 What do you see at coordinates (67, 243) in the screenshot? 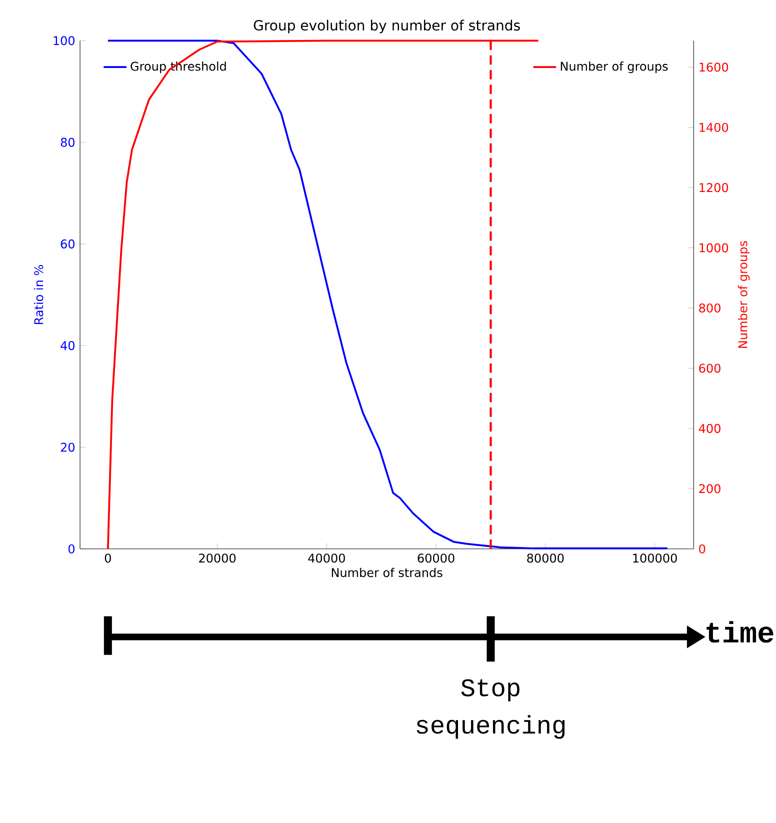
I see `y-tick-label: 60` at bounding box center [67, 243].